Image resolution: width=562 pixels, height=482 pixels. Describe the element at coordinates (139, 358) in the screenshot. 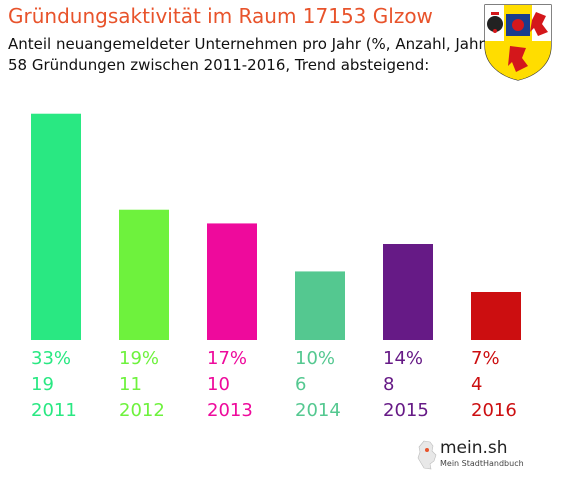

I see `percent-label-2012: 19%` at that location.